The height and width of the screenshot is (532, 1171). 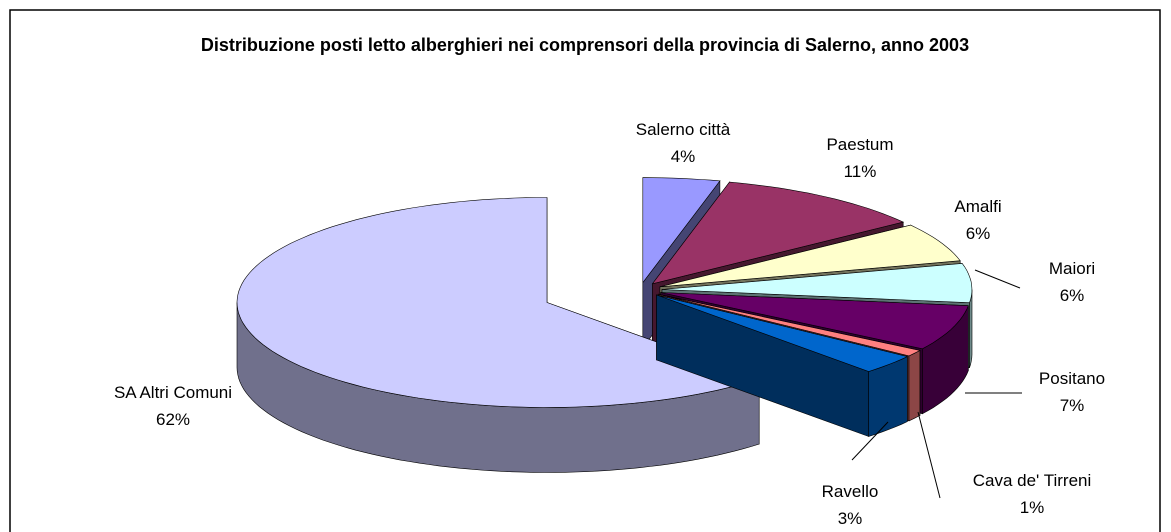 I want to click on slice-side, so click(x=914, y=386).